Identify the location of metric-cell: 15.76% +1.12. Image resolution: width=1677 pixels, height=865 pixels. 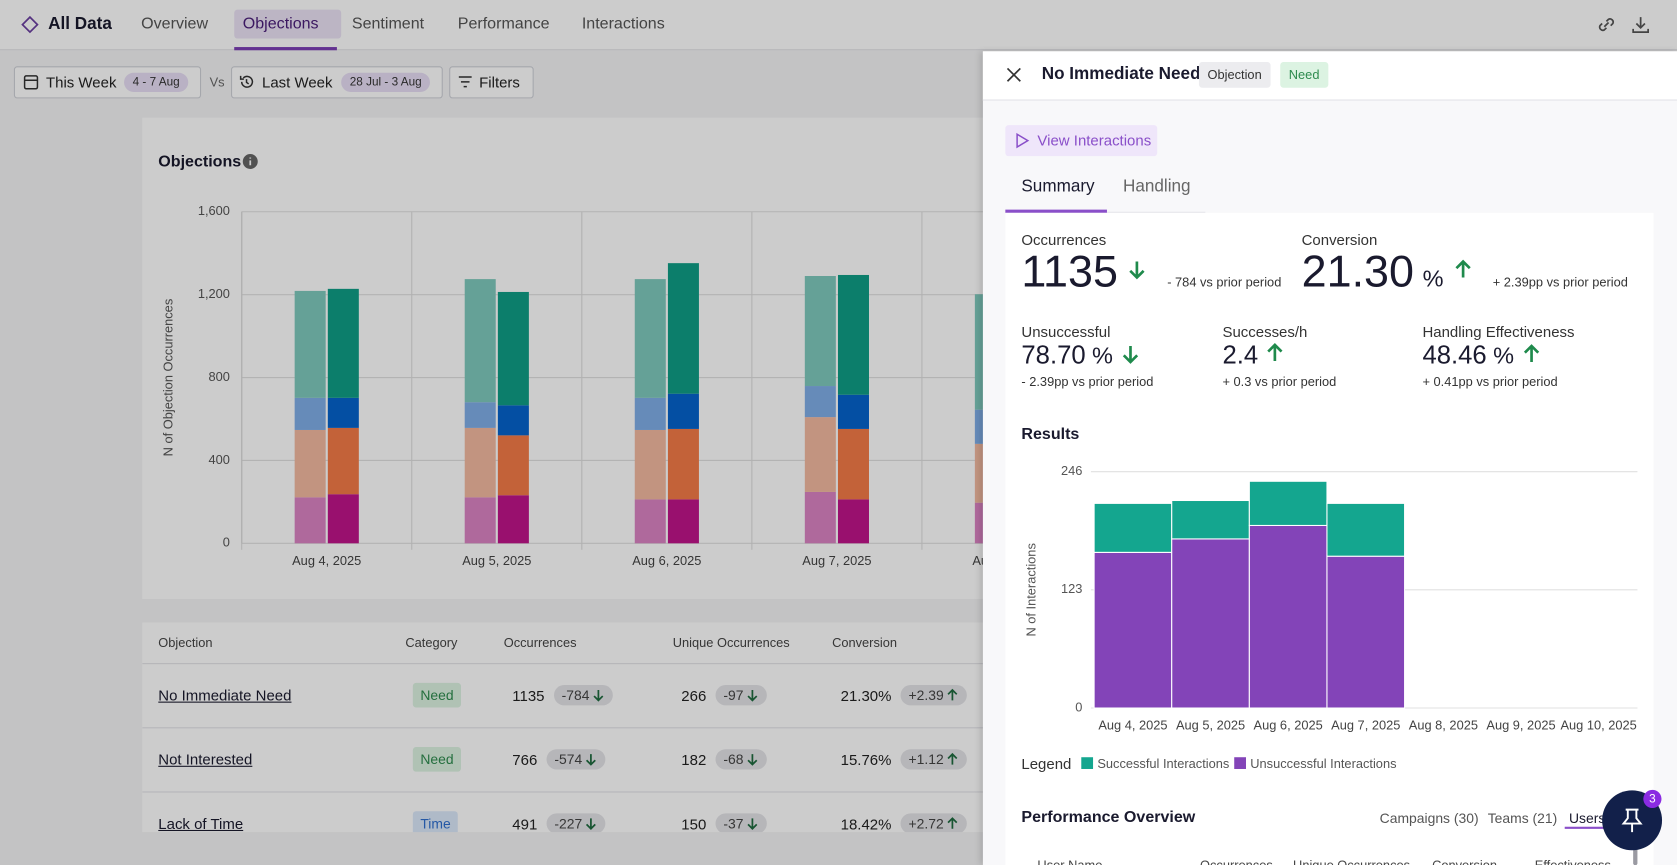
(904, 759).